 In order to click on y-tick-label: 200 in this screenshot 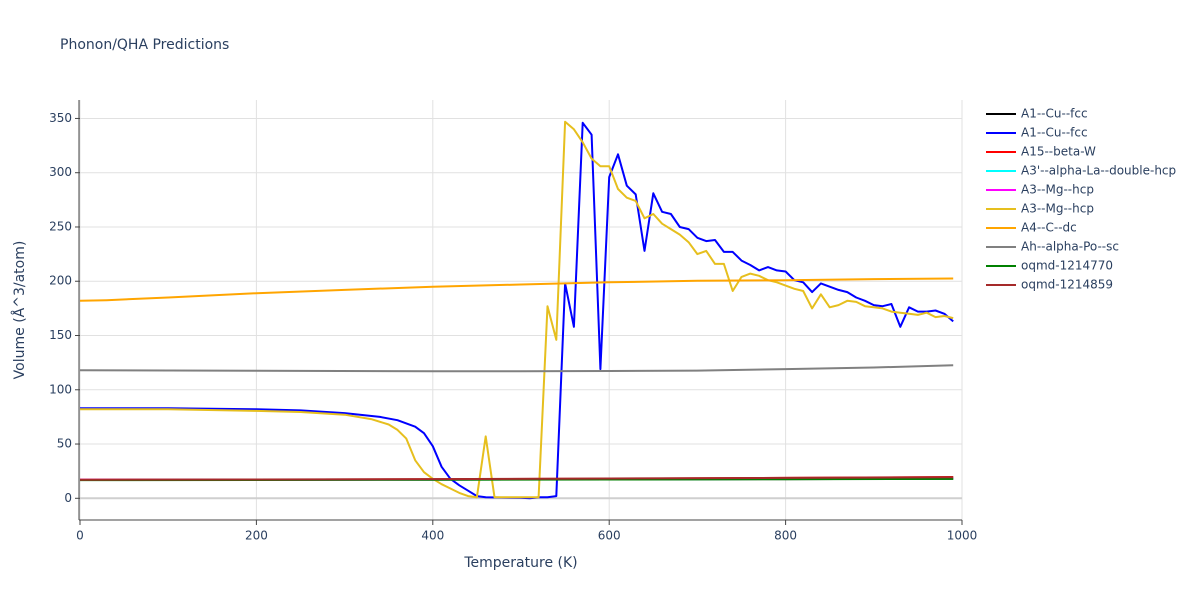, I will do `click(60, 281)`.